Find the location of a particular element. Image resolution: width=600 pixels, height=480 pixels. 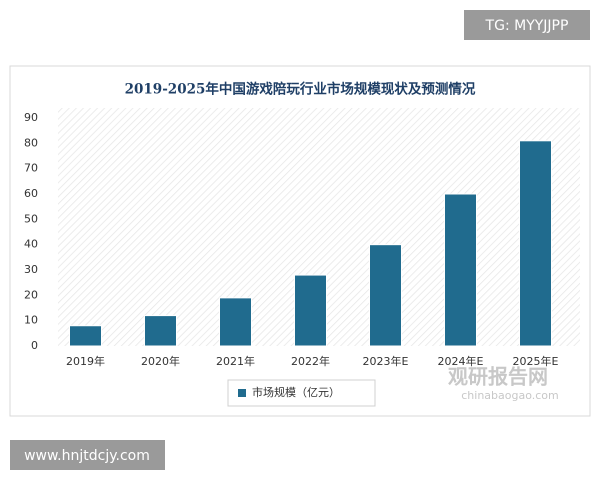

y-tick-label: 90 is located at coordinates (31, 117).